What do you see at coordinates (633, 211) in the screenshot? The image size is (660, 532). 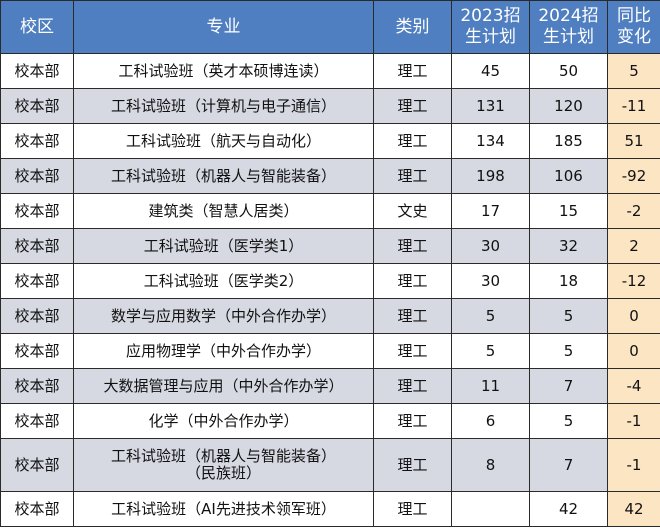 I see `change-cell: -2` at bounding box center [633, 211].